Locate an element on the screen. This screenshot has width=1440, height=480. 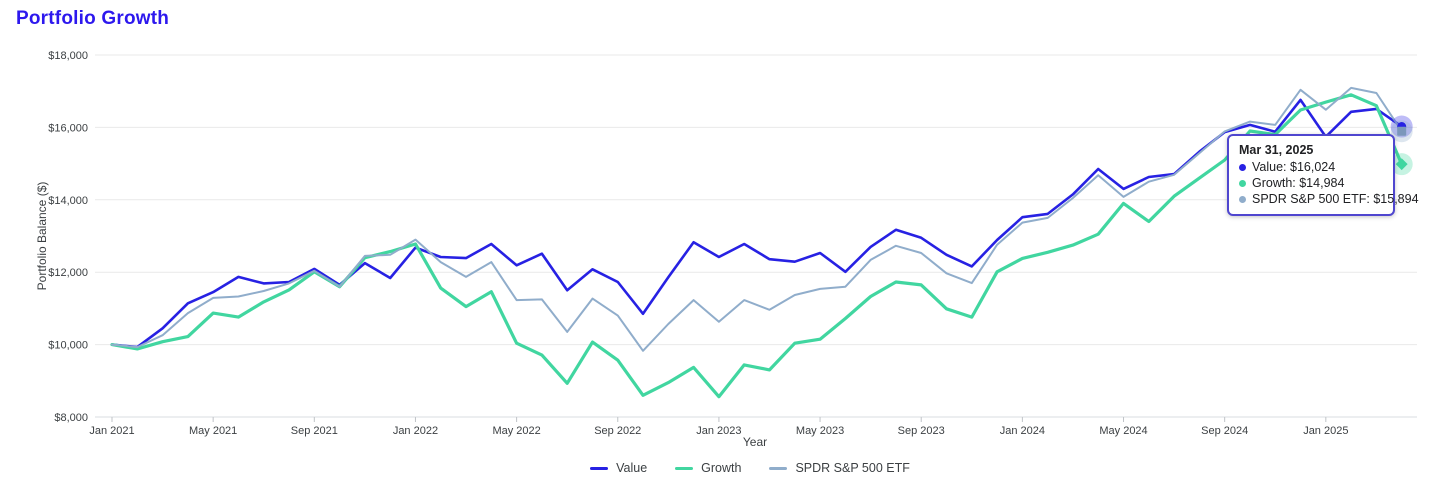
x-tick-label: Sep 2024 is located at coordinates (1224, 431).